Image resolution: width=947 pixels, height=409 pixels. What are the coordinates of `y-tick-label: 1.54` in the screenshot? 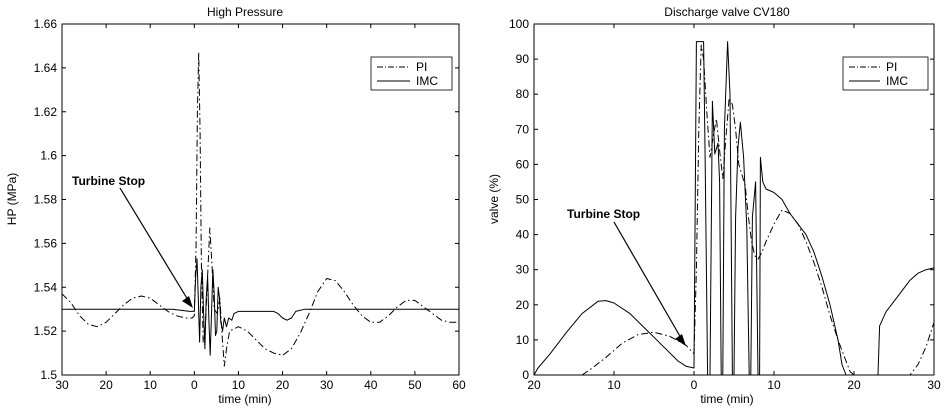 It's located at (46, 287).